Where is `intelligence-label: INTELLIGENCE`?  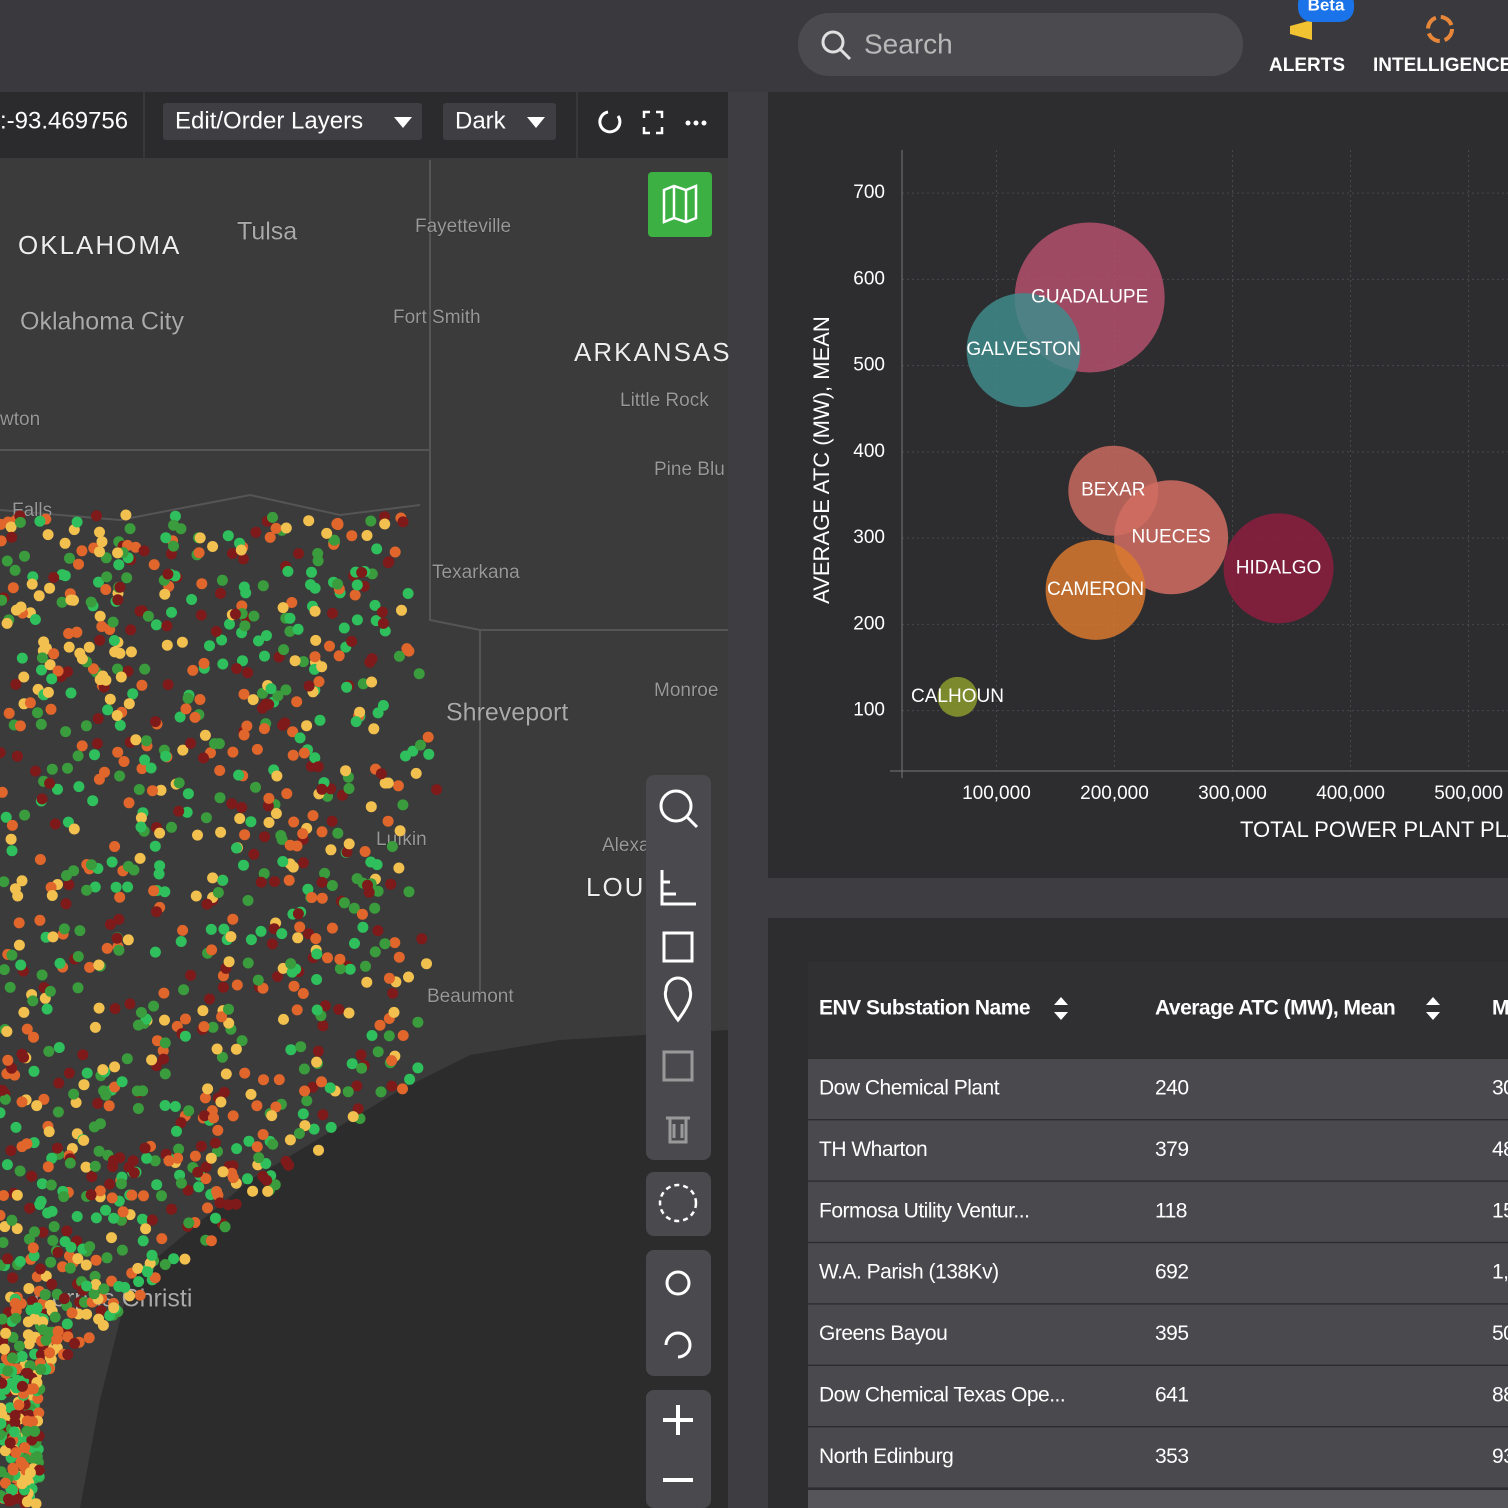 intelligence-label: INTELLIGENCE is located at coordinates (1440, 65).